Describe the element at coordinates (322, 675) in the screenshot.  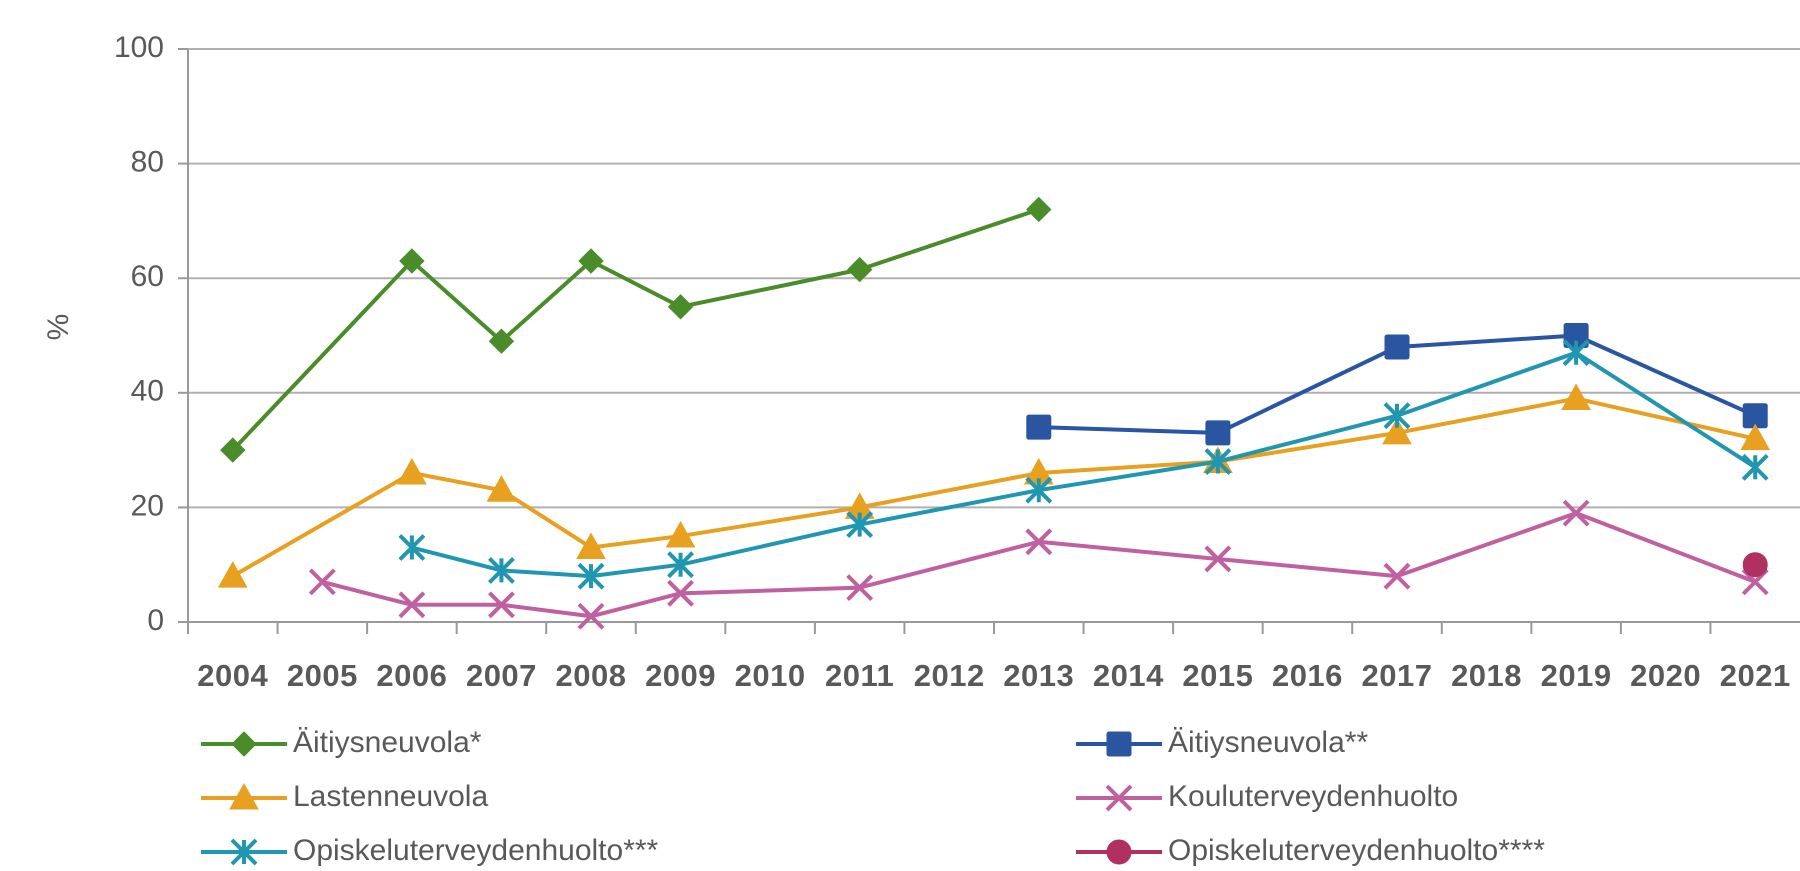
I see `x-tick-label: 2005` at that location.